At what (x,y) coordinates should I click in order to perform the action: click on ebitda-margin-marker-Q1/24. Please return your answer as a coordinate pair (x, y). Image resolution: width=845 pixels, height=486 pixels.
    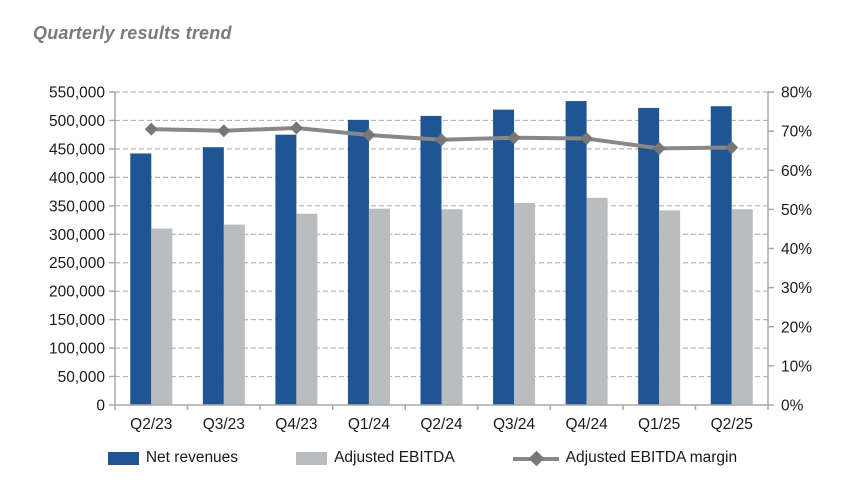
    Looking at the image, I should click on (369, 135).